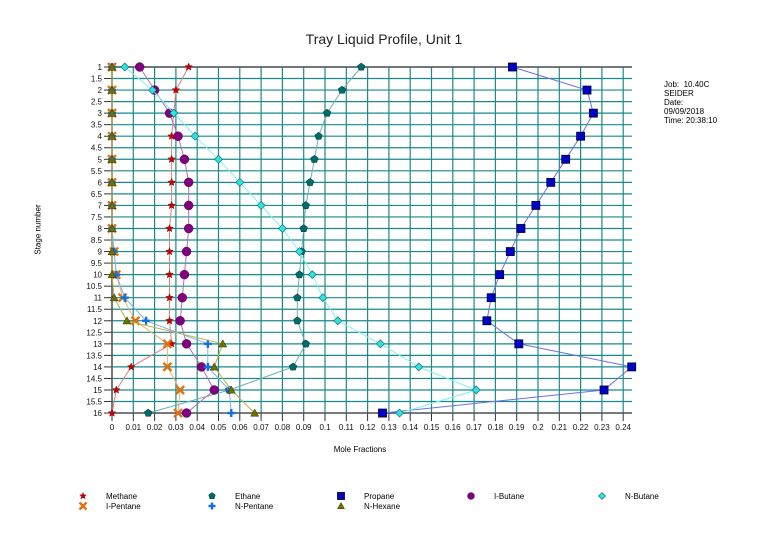 This screenshot has height=543, width=768. Describe the element at coordinates (304, 427) in the screenshot. I see `svg-text: 0.09` at that location.